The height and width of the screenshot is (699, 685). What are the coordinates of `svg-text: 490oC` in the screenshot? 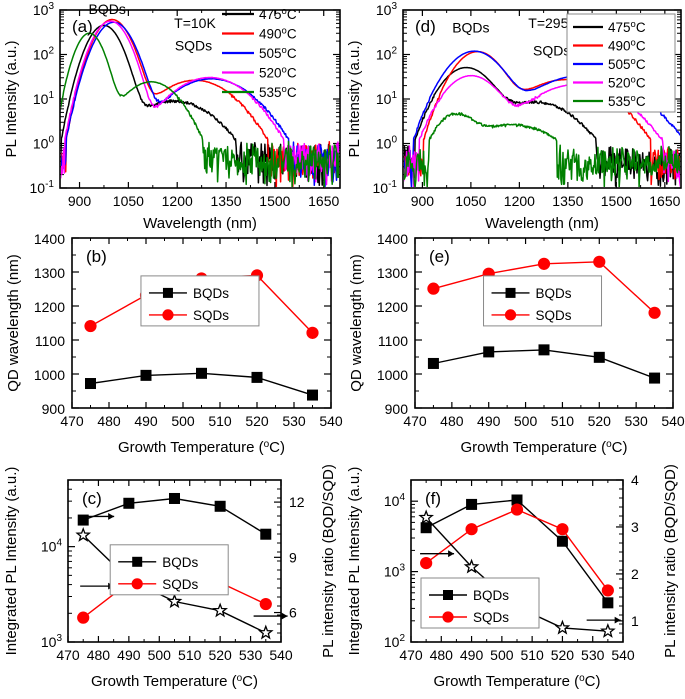 It's located at (278, 34).